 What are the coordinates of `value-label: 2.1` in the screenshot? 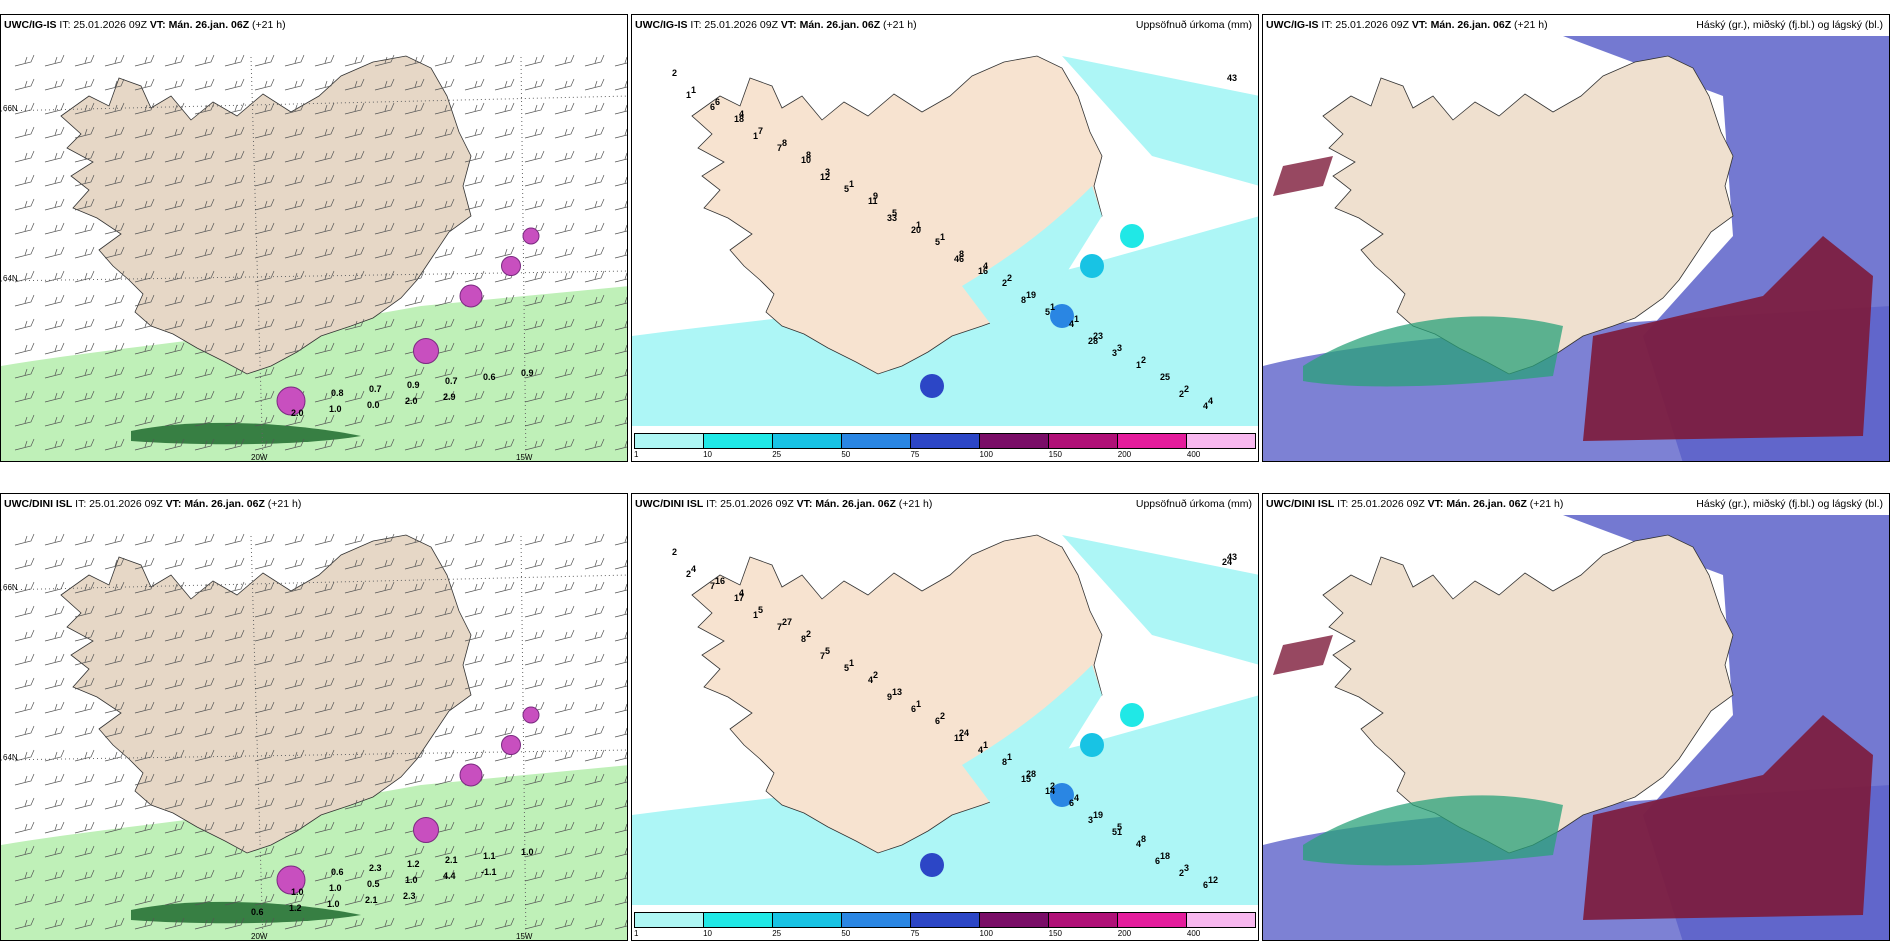 It's located at (451, 860).